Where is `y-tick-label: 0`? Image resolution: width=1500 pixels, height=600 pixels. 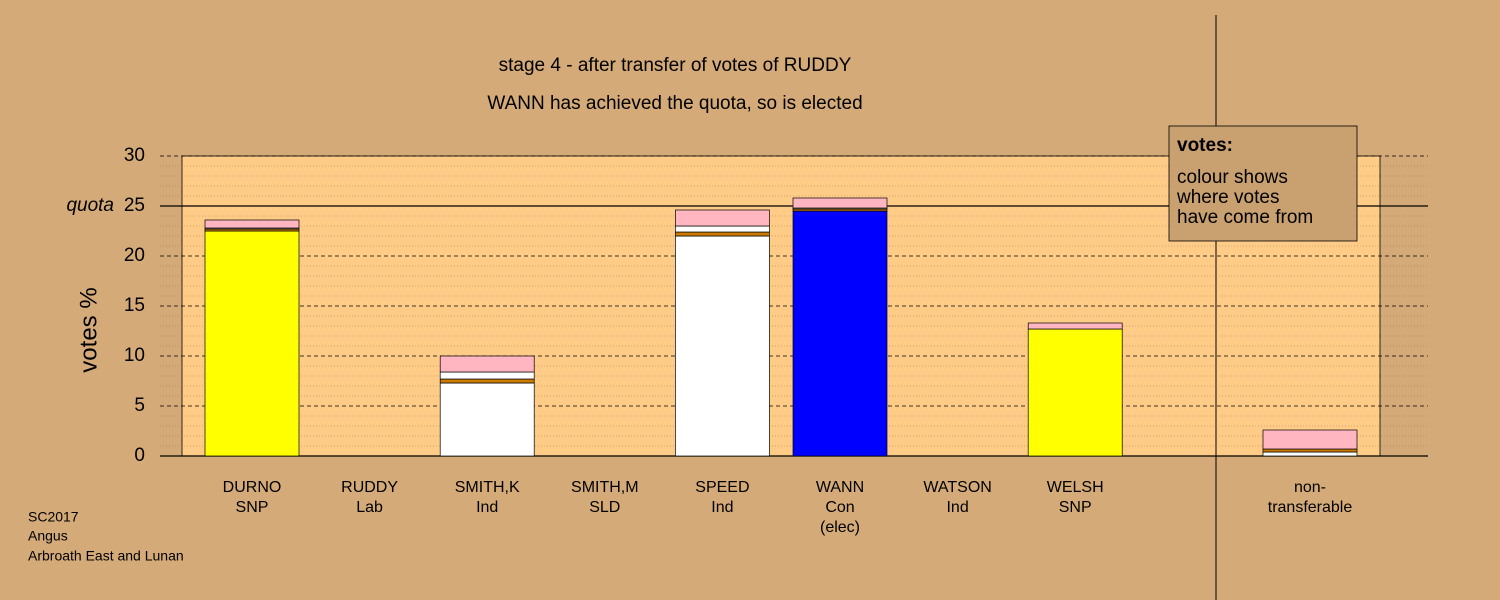
y-tick-label: 0 is located at coordinates (139, 455).